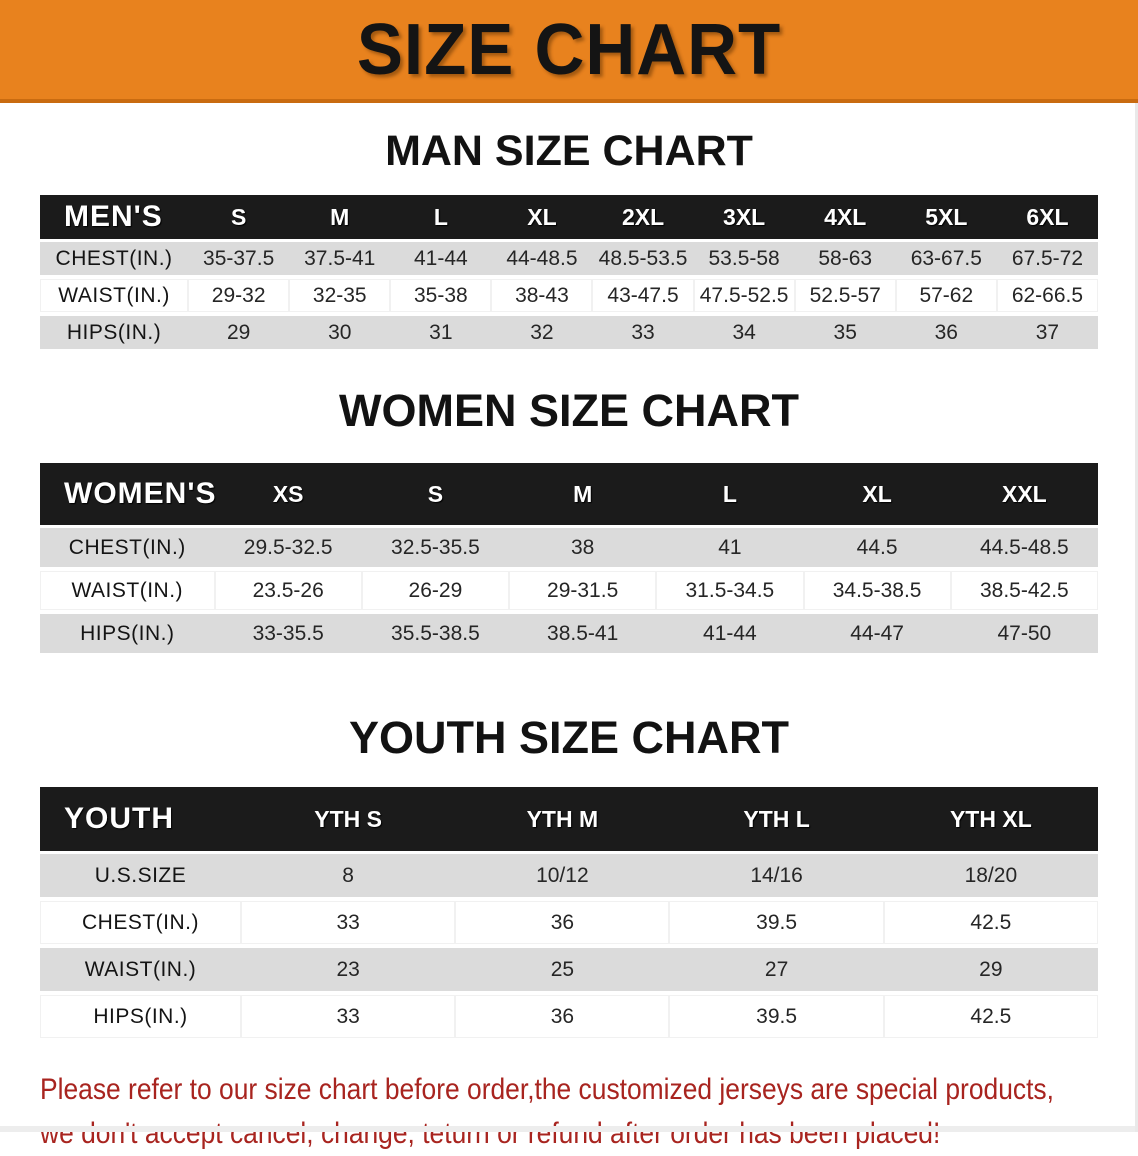 The image size is (1138, 1156). I want to click on column-header: 4XL, so click(845, 218).